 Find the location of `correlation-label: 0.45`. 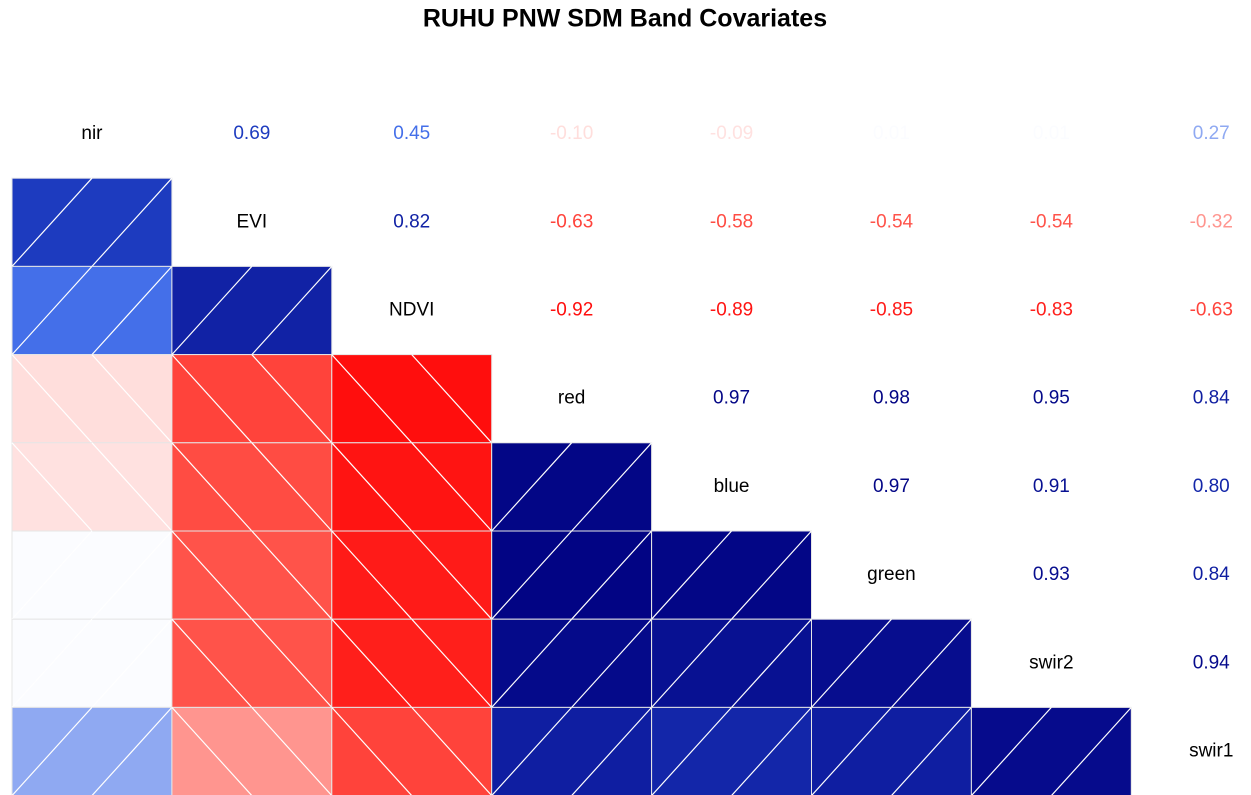

correlation-label: 0.45 is located at coordinates (411, 133).